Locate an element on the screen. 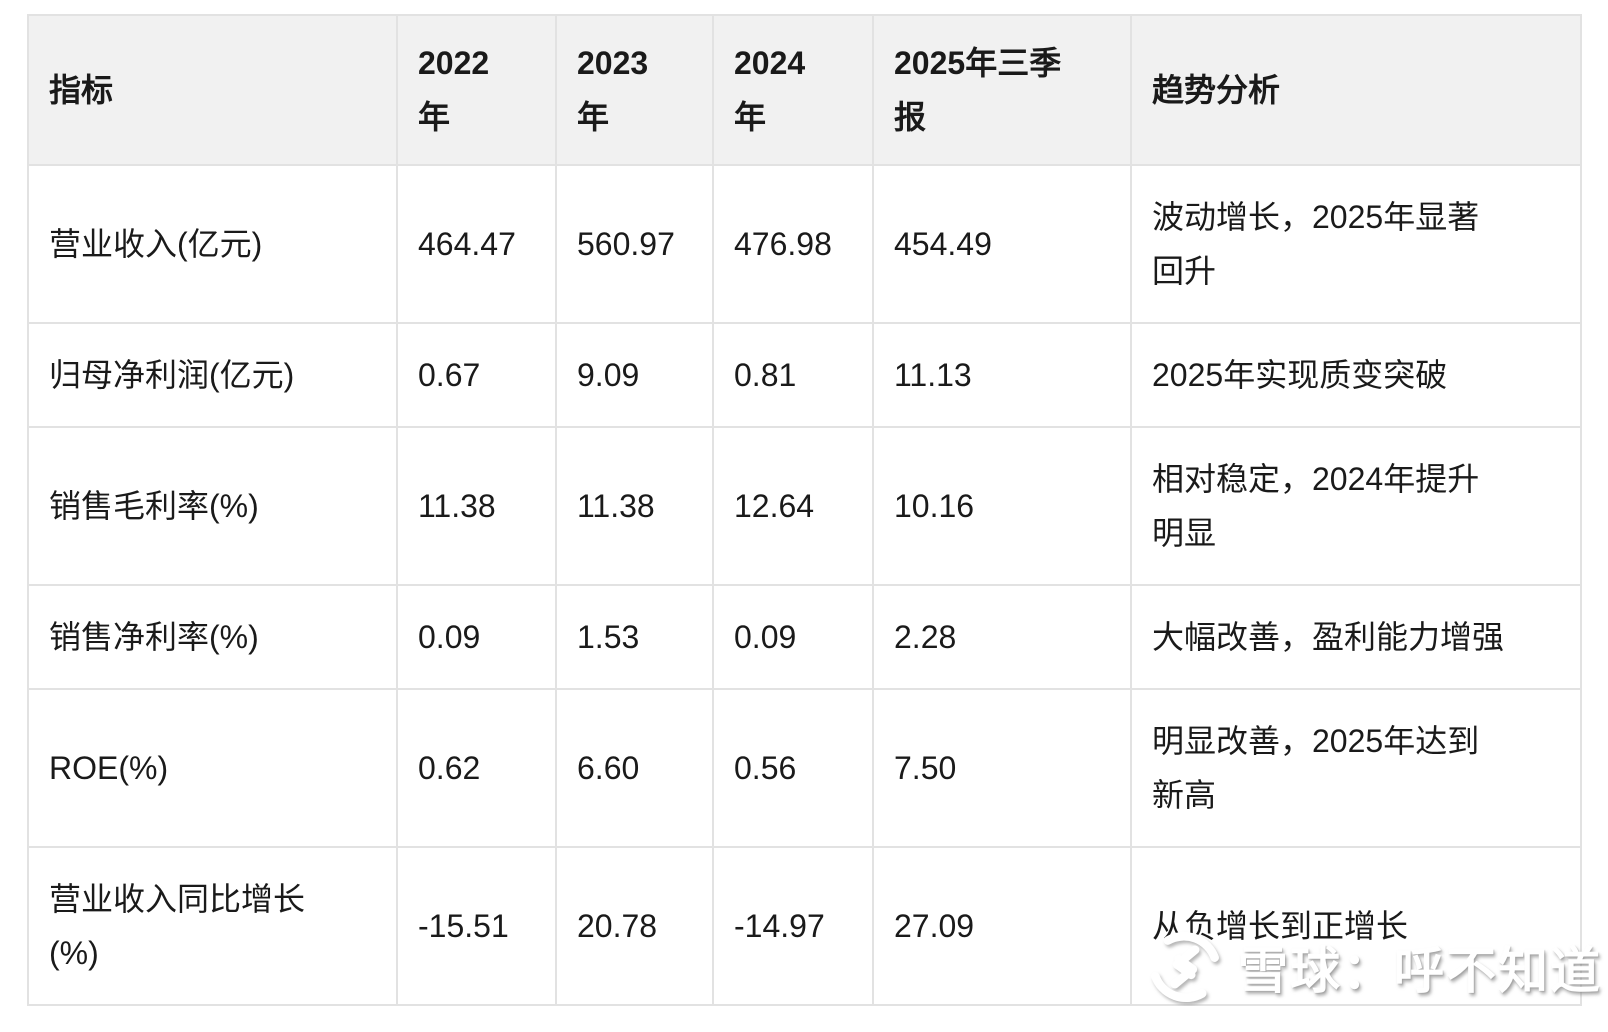  indicator-label: 销售毛利率(%) is located at coordinates (212, 506).